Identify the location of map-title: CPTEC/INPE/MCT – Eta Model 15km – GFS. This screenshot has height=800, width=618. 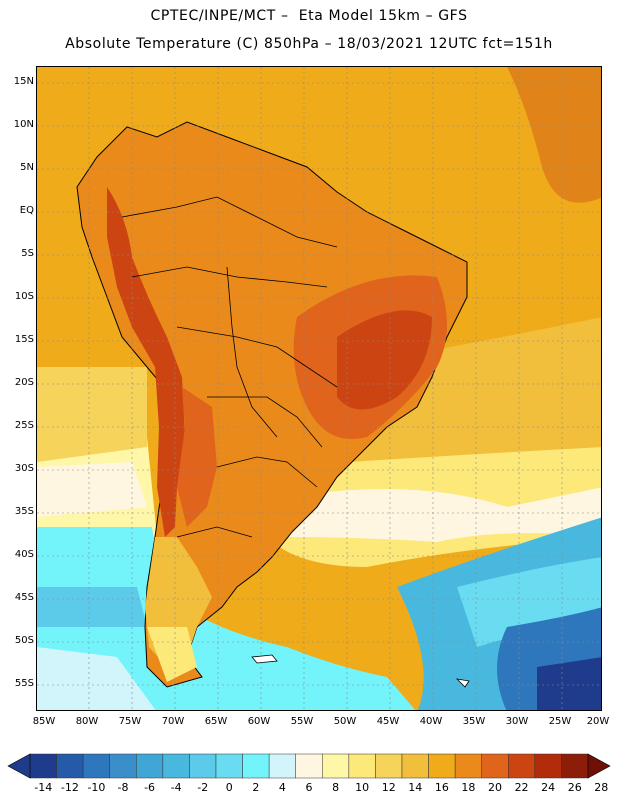
(309, 16).